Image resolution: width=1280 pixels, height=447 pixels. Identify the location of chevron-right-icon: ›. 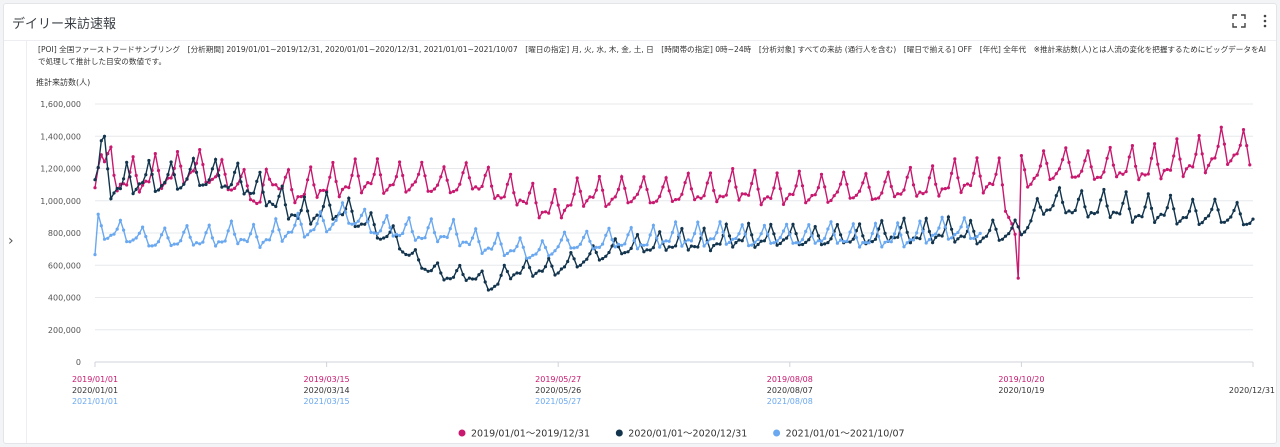
(11, 241).